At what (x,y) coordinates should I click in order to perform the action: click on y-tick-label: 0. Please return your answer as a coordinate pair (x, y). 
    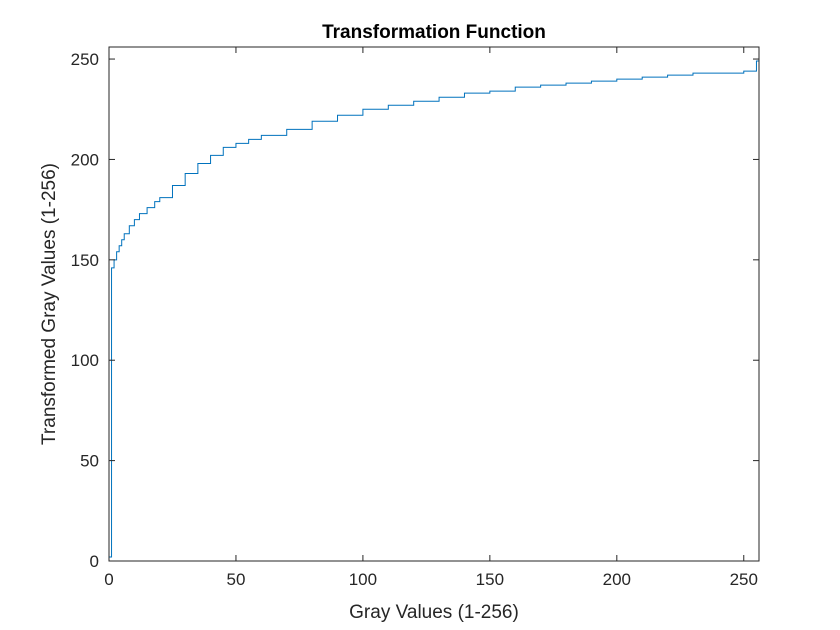
    Looking at the image, I should click on (94, 561).